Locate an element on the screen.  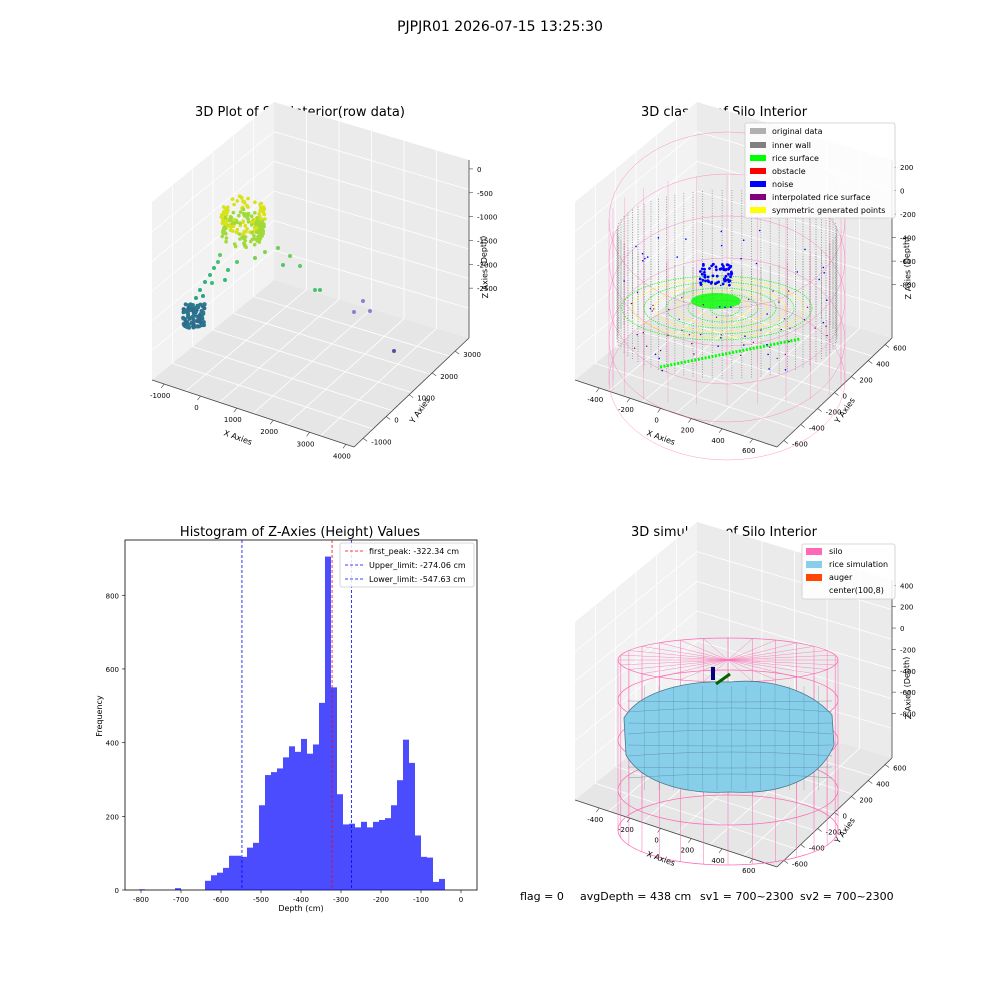
sv1-text: sv1 = 700~2300 is located at coordinates (747, 896).